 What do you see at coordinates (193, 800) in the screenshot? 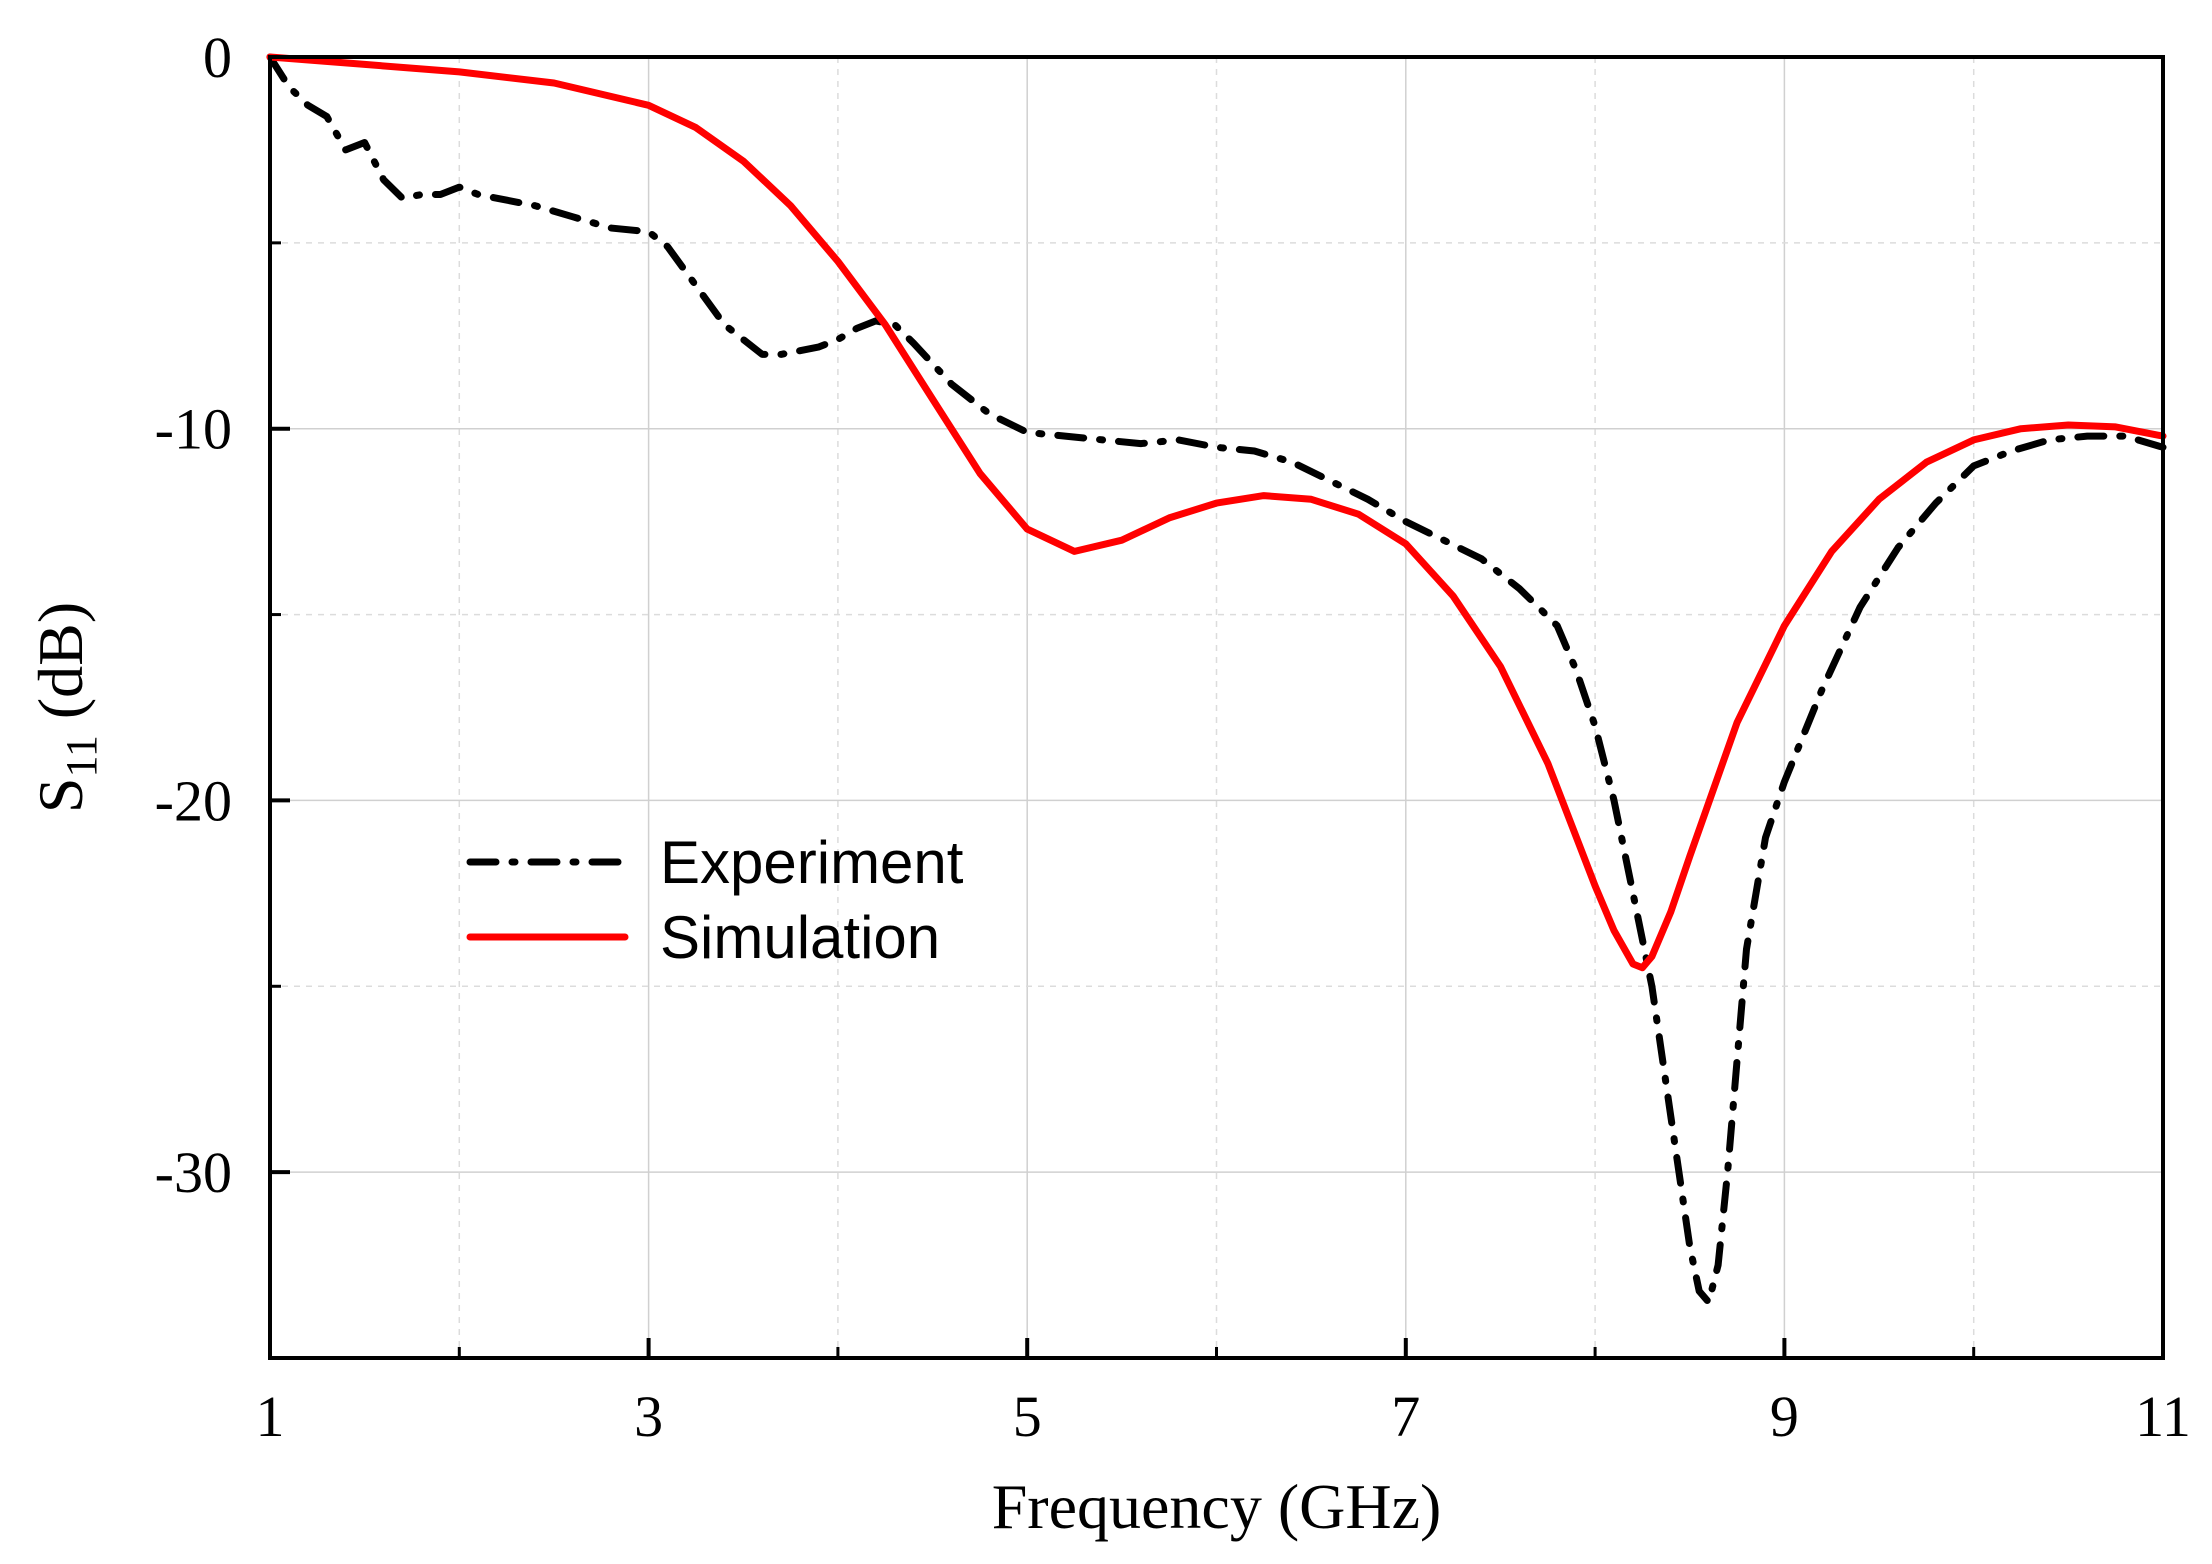
I see `y-tick-label: -20` at bounding box center [193, 800].